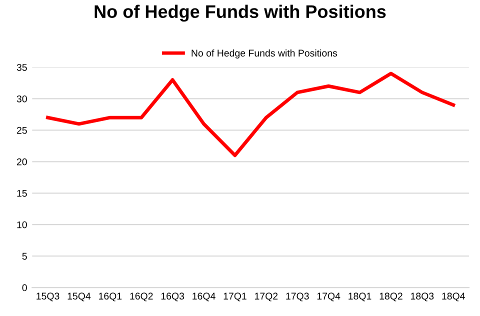 The height and width of the screenshot is (316, 480). What do you see at coordinates (360, 297) in the screenshot?
I see `x-tick-label: 18Q1` at bounding box center [360, 297].